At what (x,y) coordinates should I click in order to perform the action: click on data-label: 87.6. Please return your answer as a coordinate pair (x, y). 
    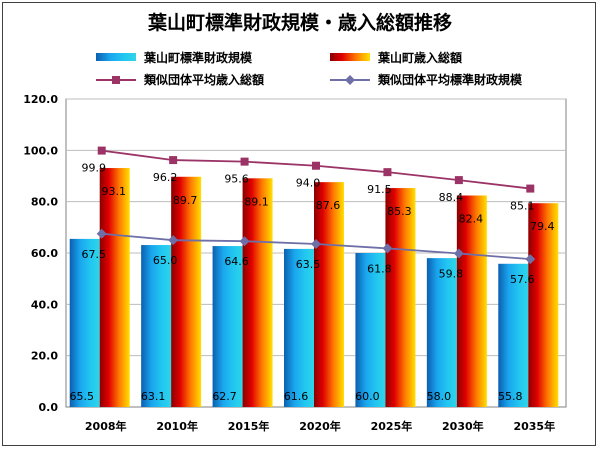
    Looking at the image, I should click on (328, 205).